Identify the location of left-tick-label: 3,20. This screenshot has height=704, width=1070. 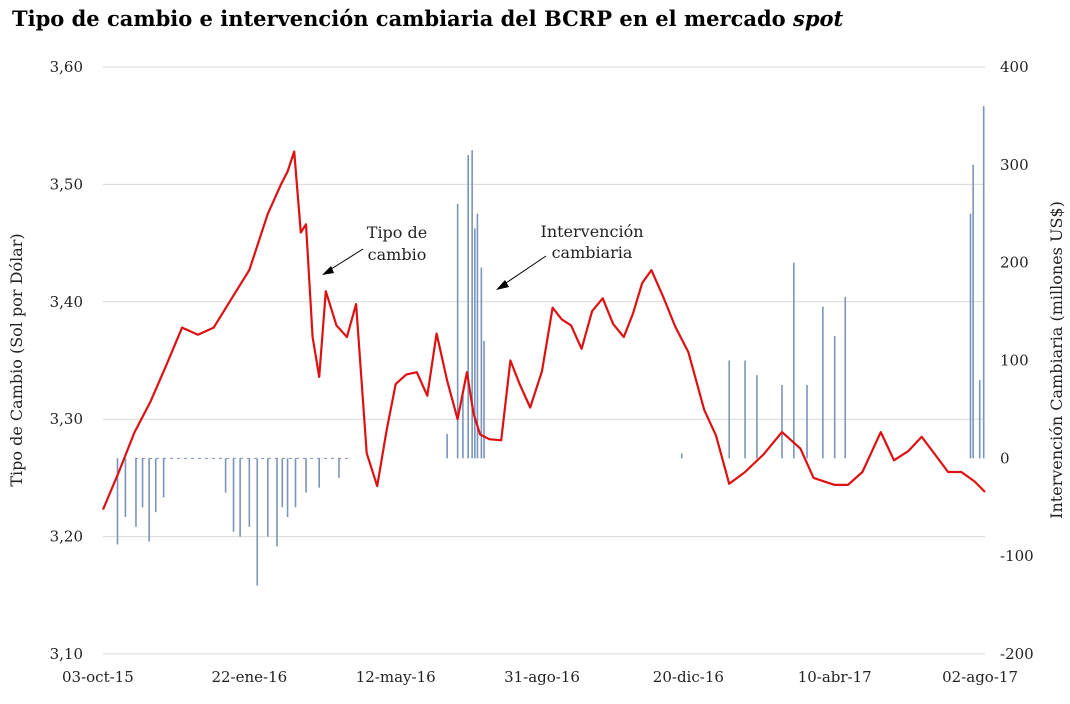
(66, 537).